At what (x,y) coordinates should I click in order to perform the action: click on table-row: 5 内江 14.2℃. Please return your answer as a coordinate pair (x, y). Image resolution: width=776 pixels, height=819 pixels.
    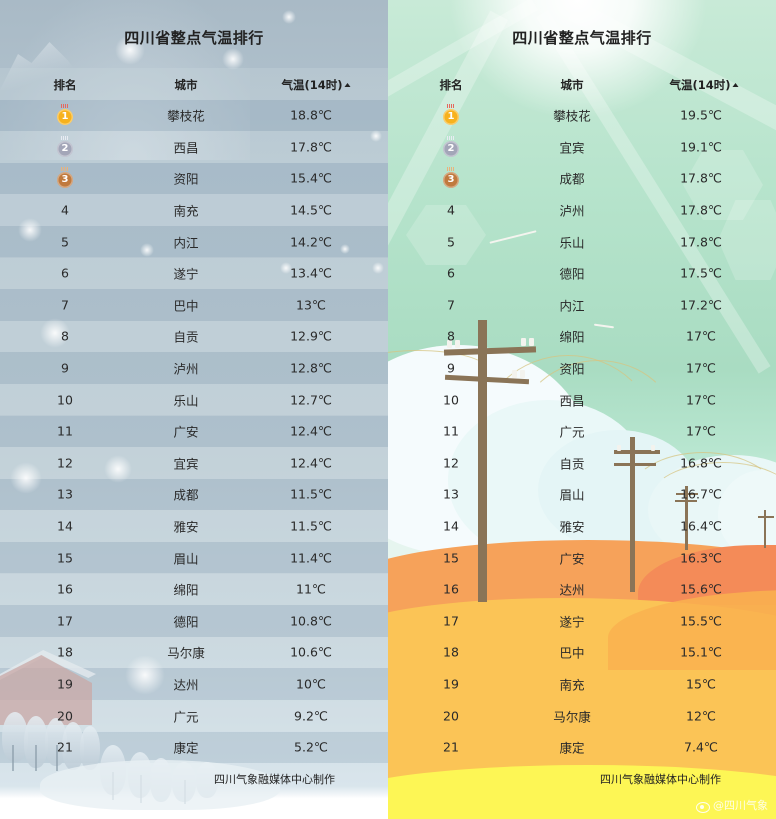
    Looking at the image, I should click on (194, 242).